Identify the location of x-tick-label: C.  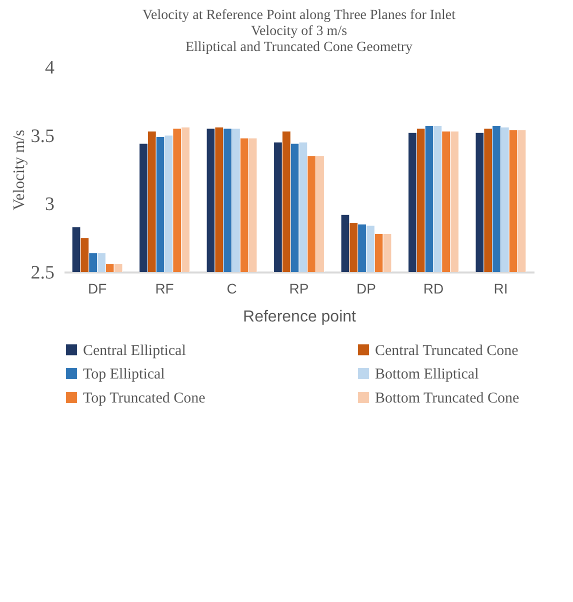
(231, 288).